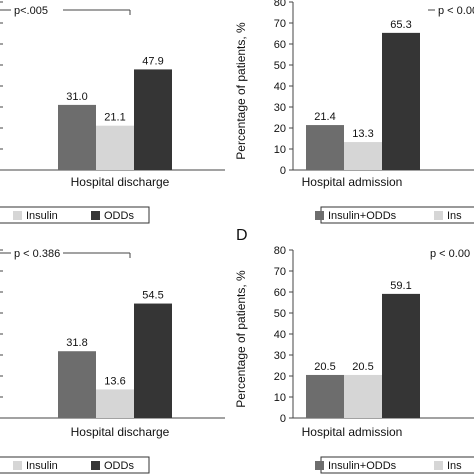 The width and height of the screenshot is (474, 474). I want to click on bar-value-label: 59.1, so click(400, 286).